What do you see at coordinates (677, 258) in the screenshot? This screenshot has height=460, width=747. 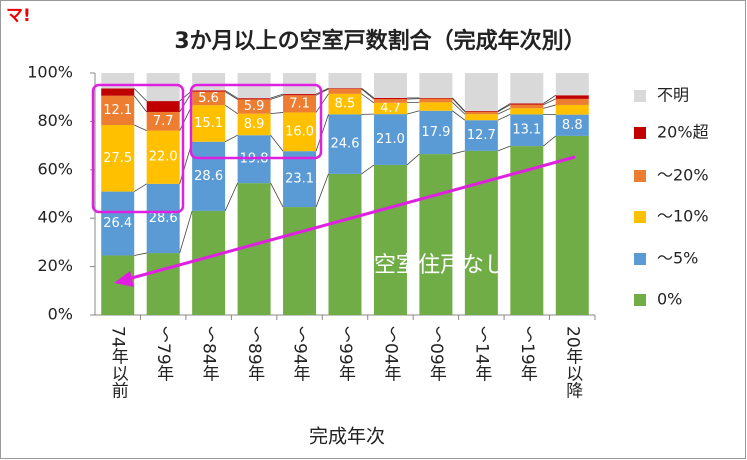 I see `legend-label: ～5%` at bounding box center [677, 258].